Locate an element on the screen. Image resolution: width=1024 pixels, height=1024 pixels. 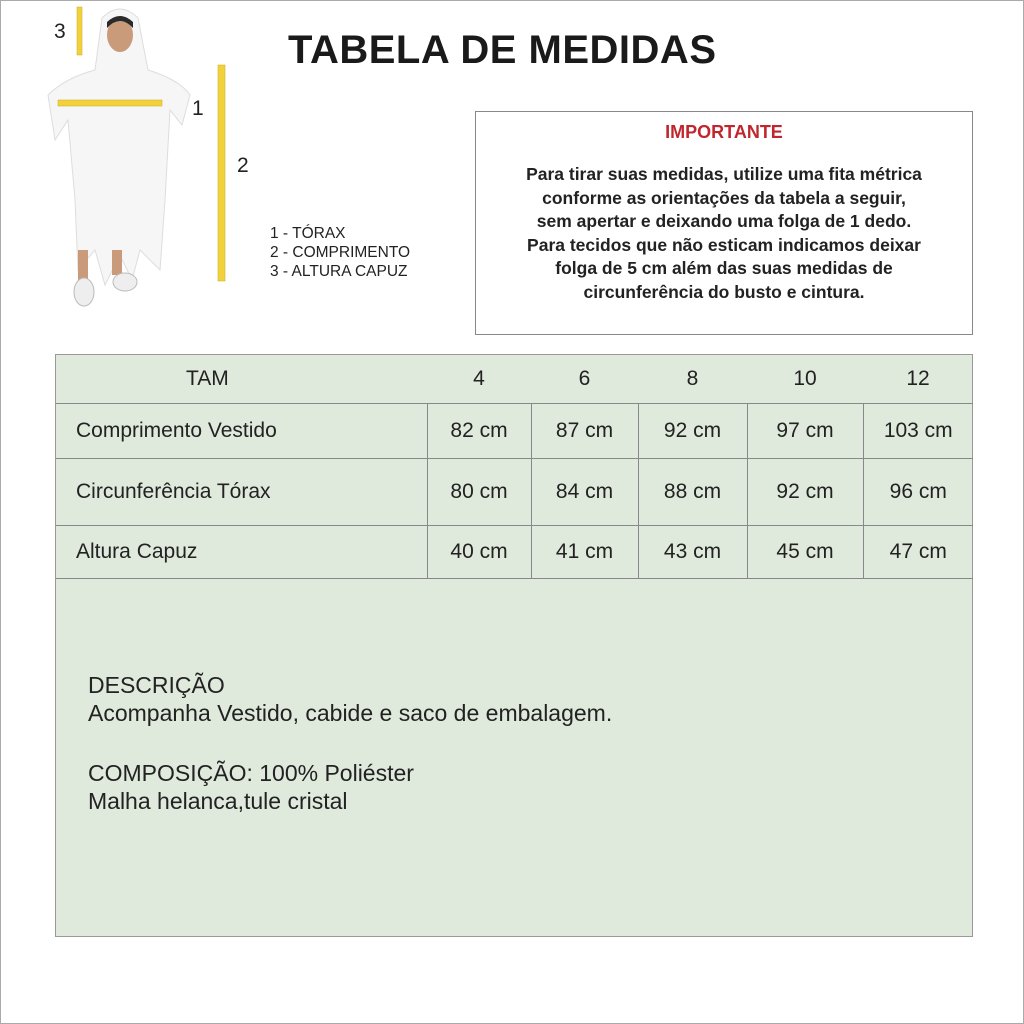
legend-item: 3 - ALTURA CAPUZ is located at coordinates (339, 271).